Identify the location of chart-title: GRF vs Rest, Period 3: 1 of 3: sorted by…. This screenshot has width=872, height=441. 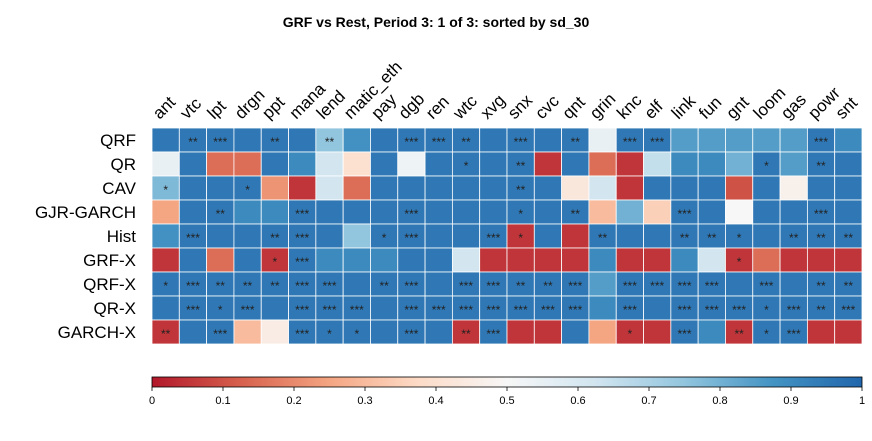
(436, 22).